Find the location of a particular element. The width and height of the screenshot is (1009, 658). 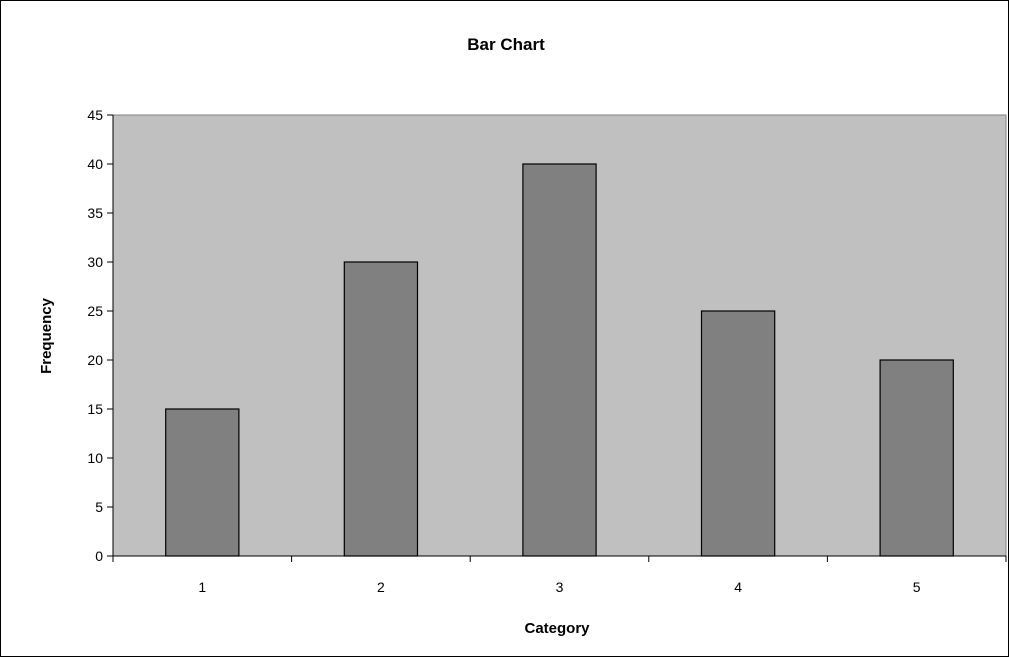

y-tick-label: 20 is located at coordinates (95, 360).